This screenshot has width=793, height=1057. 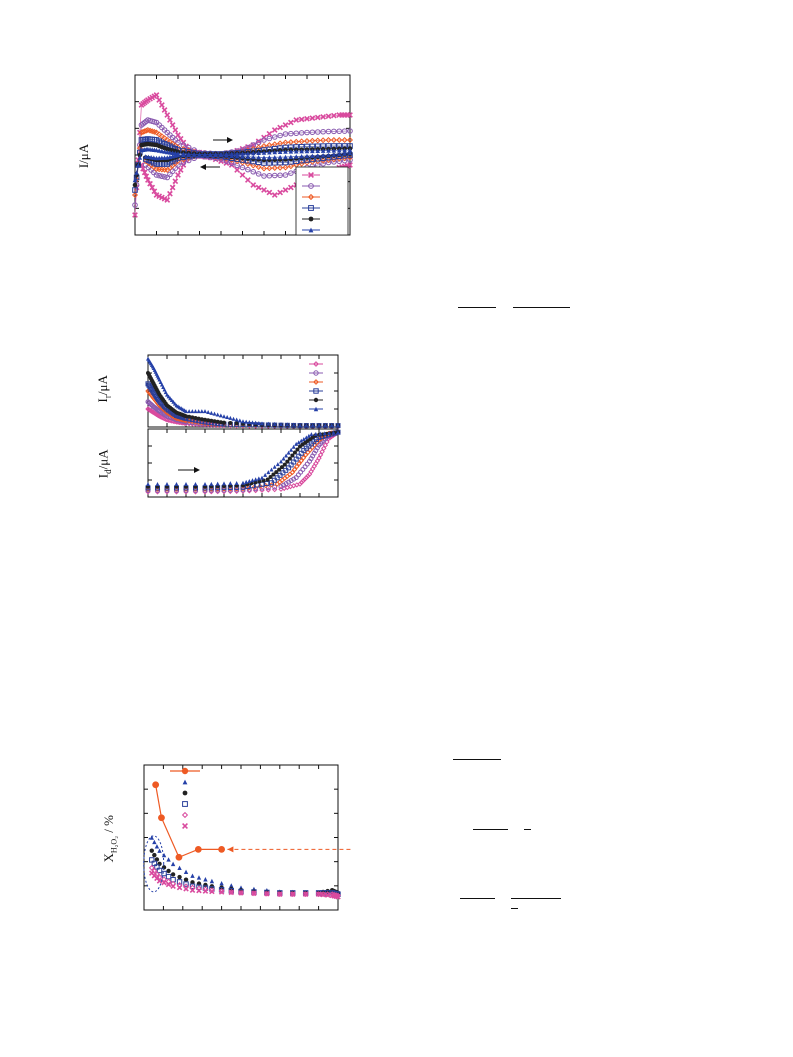 What do you see at coordinates (225, 430) in the screenshot?
I see `chart-panel-2: Ir/μA Id/μA` at bounding box center [225, 430].